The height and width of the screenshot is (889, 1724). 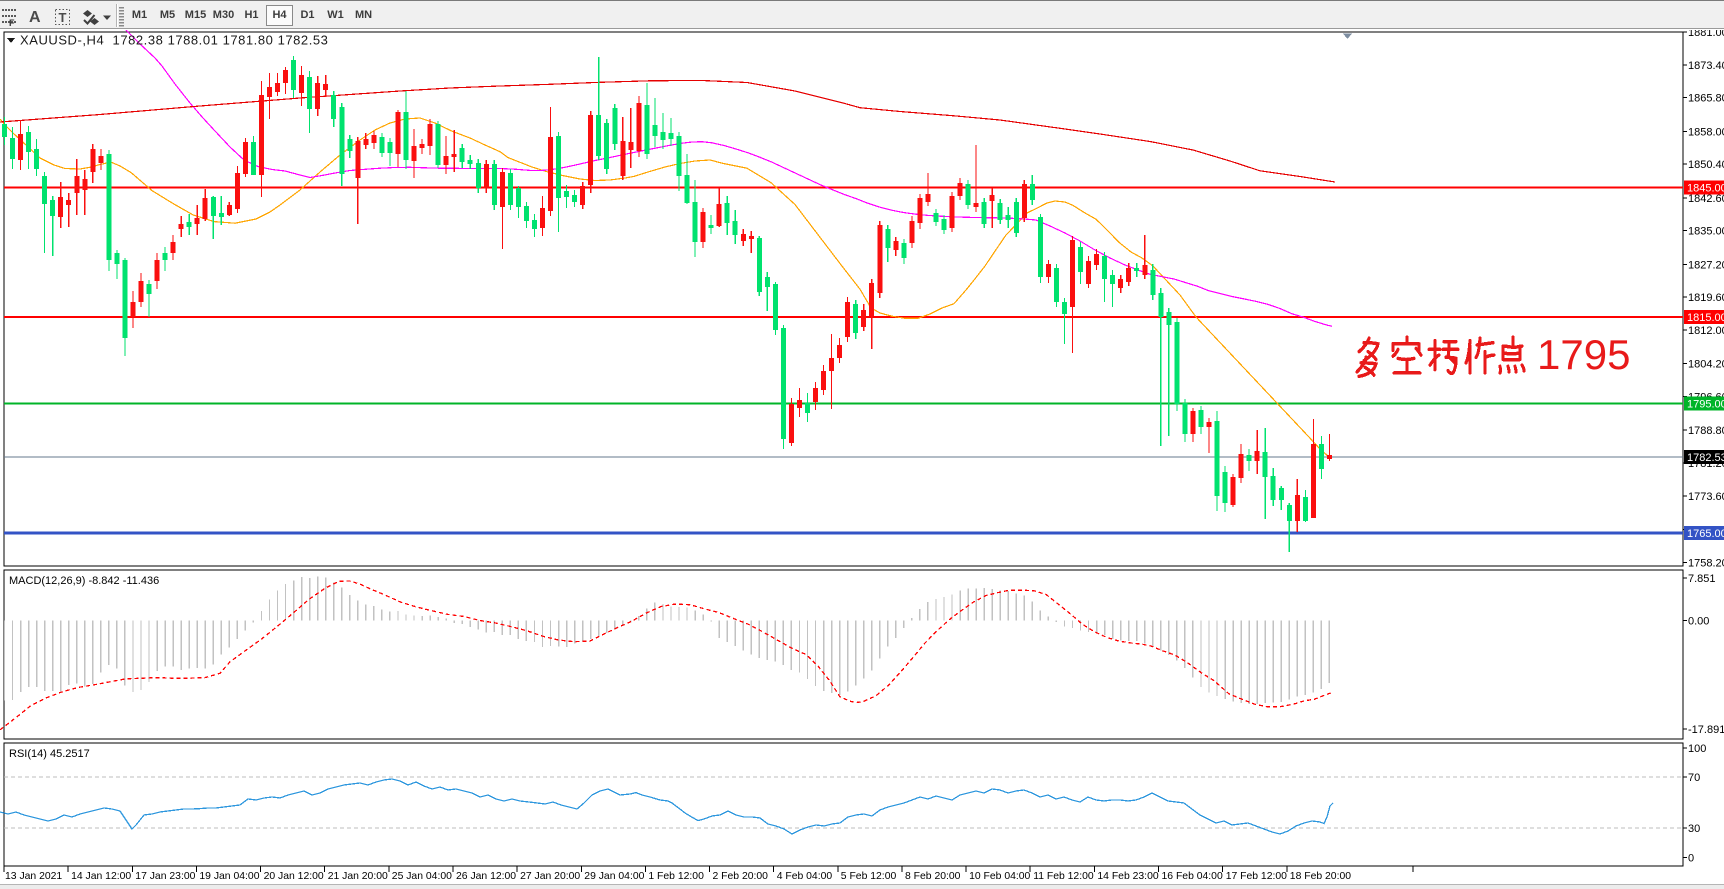 I want to click on svg-text: MACD(12,26,9) -8.842 -11.436, so click(x=84, y=581).